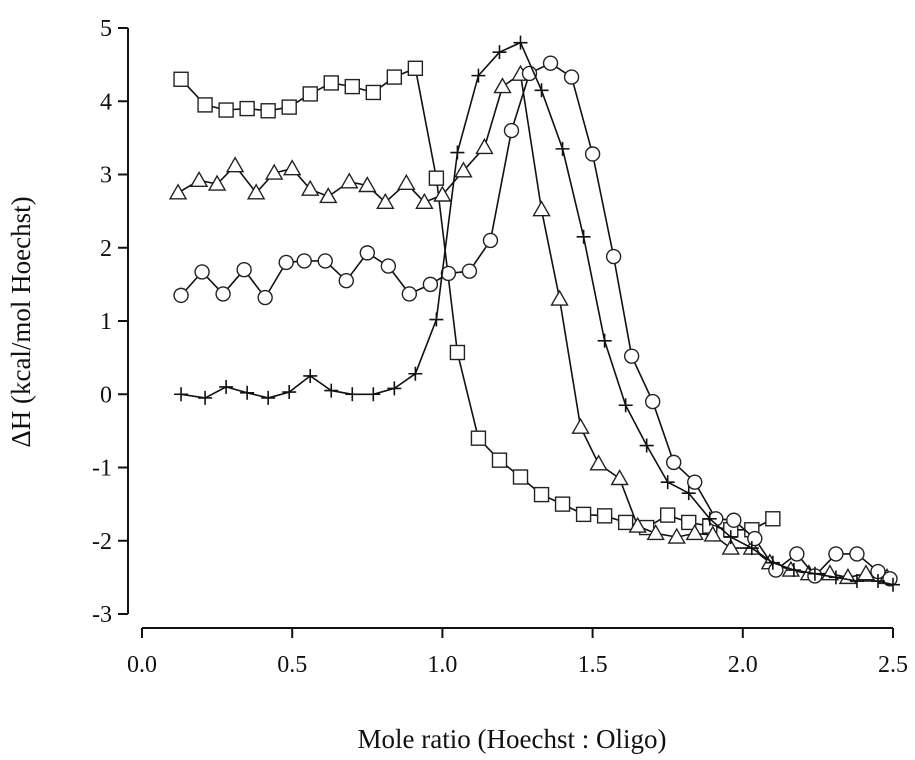 This screenshot has height=760, width=915. What do you see at coordinates (106, 176) in the screenshot?
I see `y-tick-label: 3` at bounding box center [106, 176].